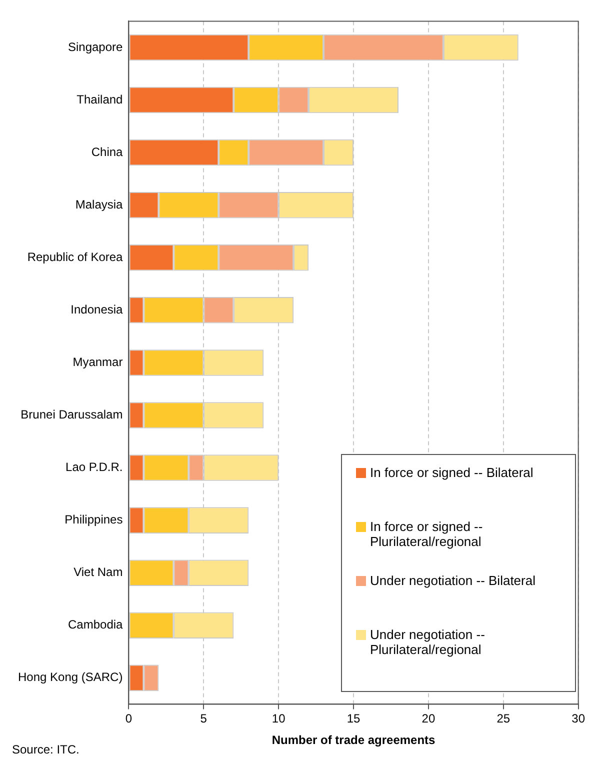  Describe the element at coordinates (427, 534) in the screenshot. I see `legend-label: In force or signed -- Plurilateral/regional` at that location.